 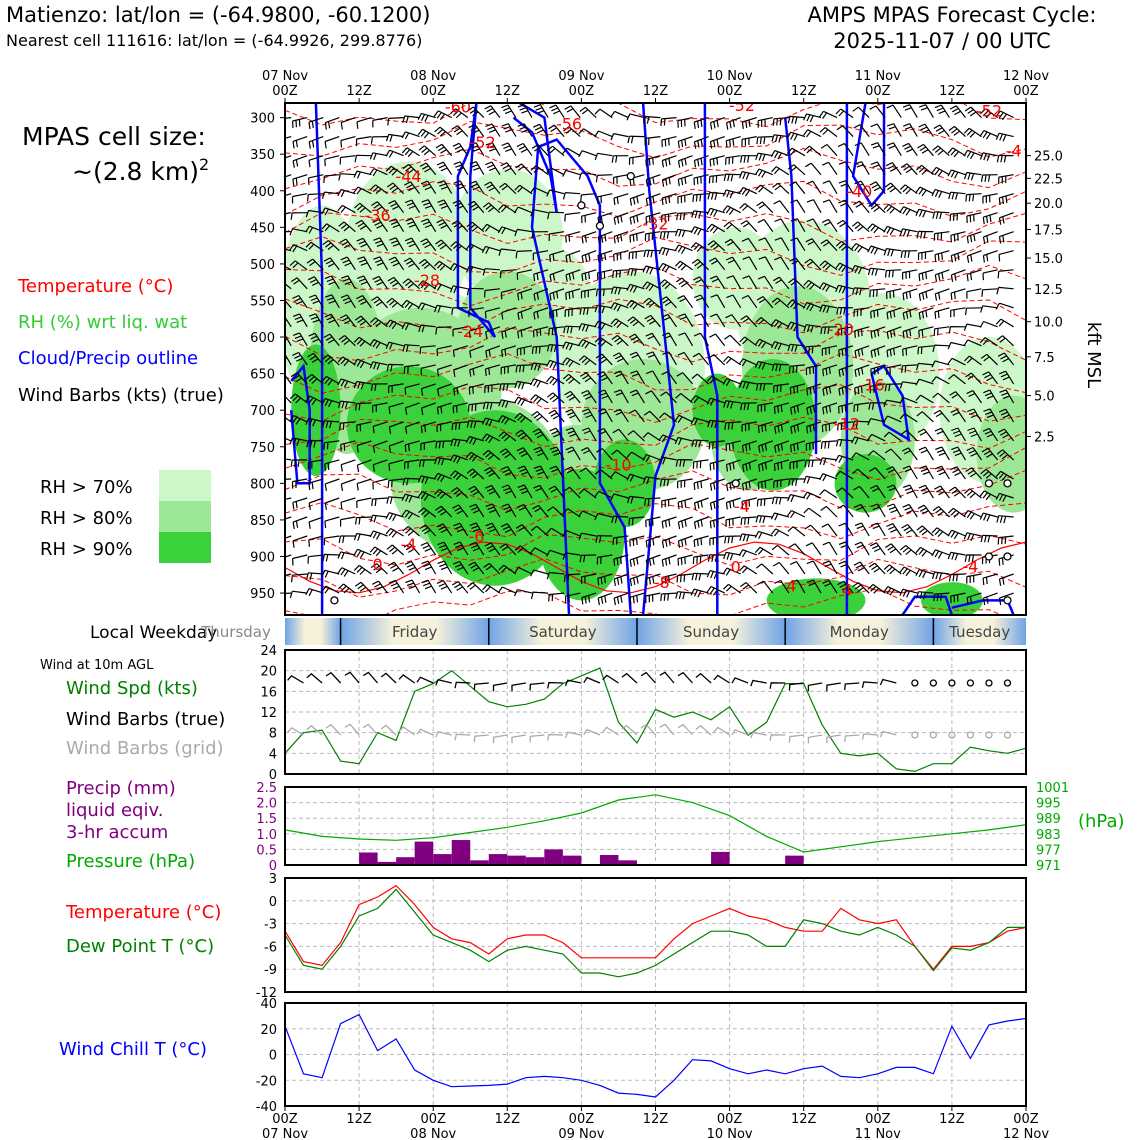 I want to click on top-x-hour-label: 00Z, so click(x=582, y=91).